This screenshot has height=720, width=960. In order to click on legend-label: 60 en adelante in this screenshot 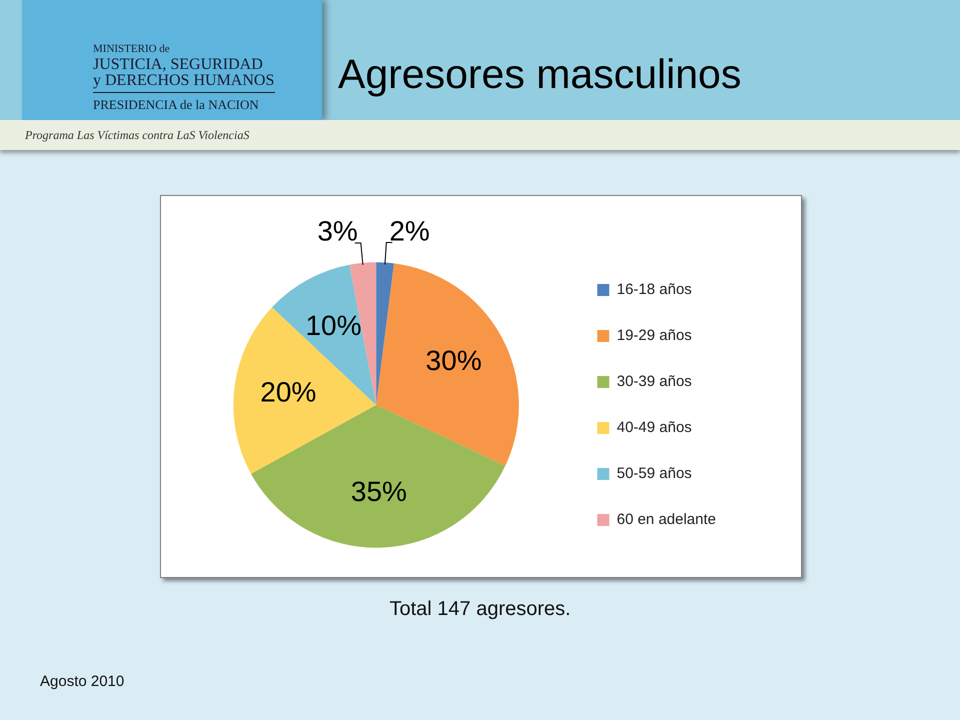, I will do `click(666, 519)`.